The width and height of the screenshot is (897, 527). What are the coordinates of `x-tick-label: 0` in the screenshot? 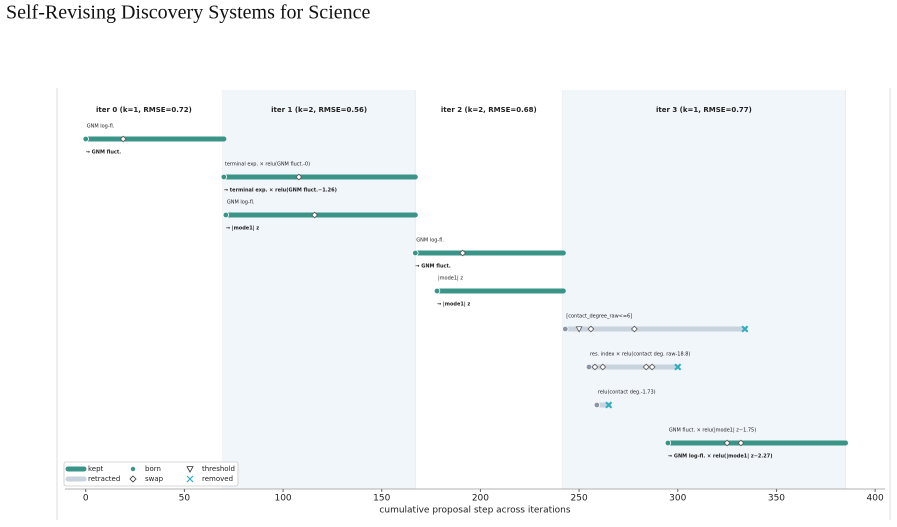 It's located at (86, 499).